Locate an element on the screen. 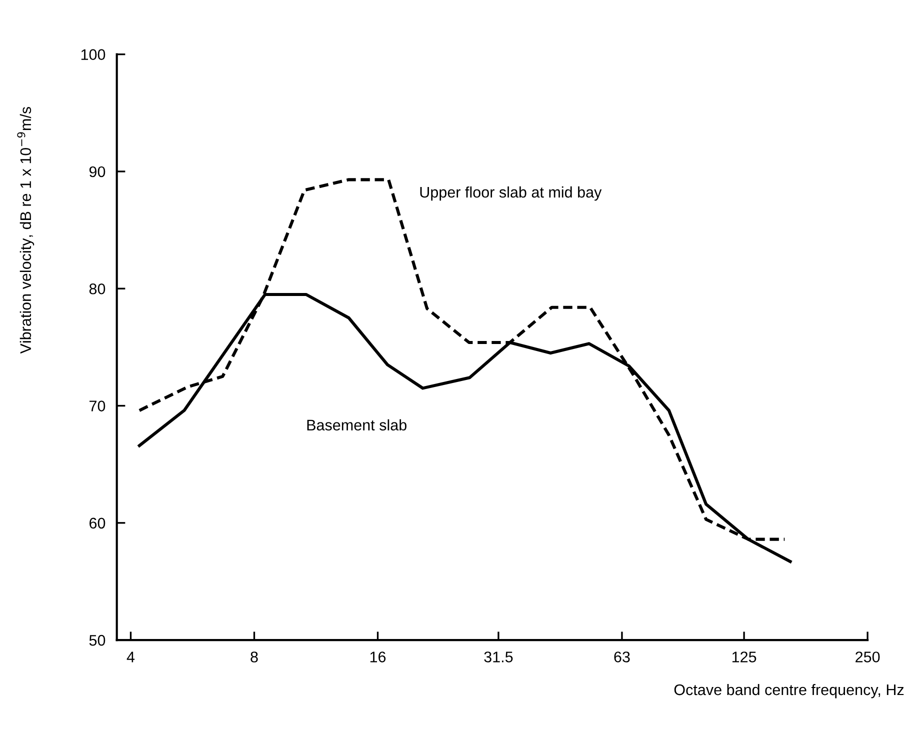  y-tick-label: 80 is located at coordinates (97, 288).